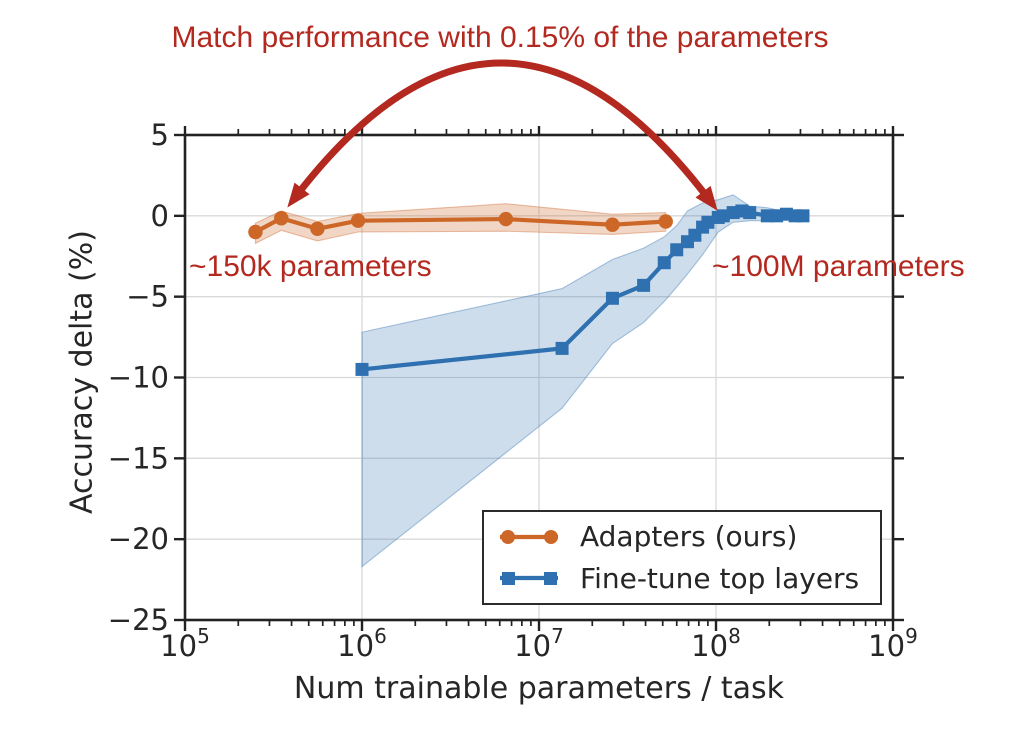  Describe the element at coordinates (138, 378) in the screenshot. I see `svg-text: −10` at that location.